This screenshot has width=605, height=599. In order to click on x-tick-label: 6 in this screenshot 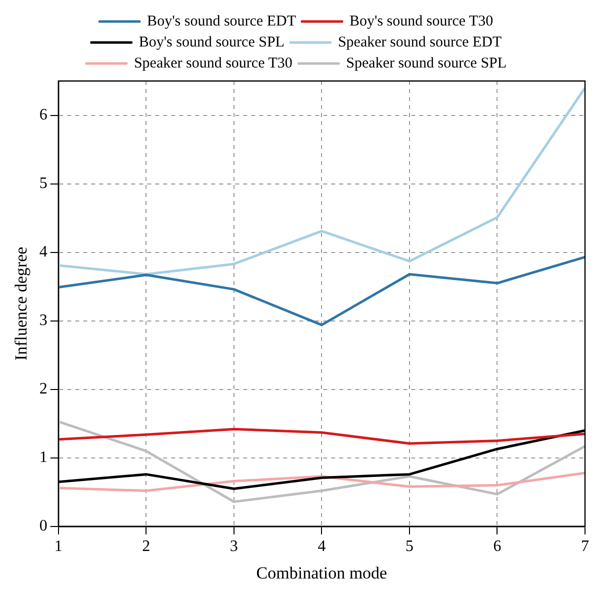, I will do `click(497, 547)`.